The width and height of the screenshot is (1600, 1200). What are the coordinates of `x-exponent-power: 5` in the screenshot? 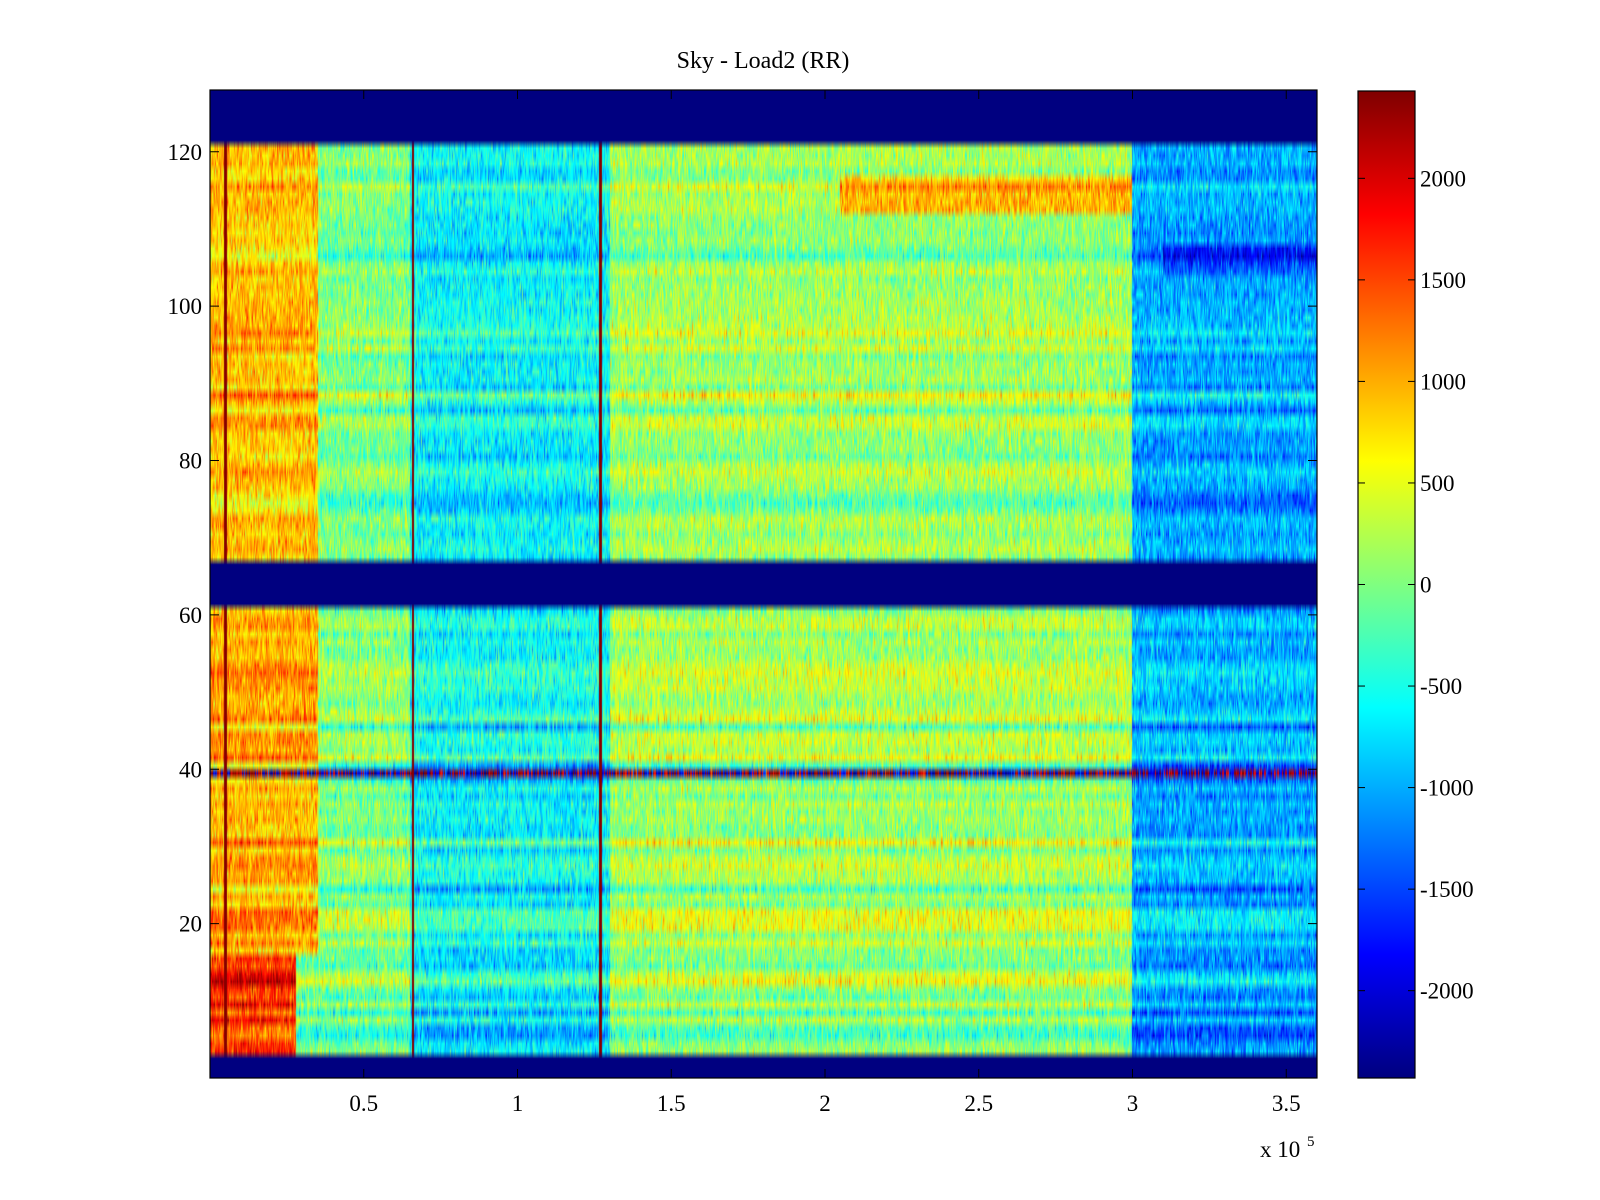 It's located at (1311, 1142).